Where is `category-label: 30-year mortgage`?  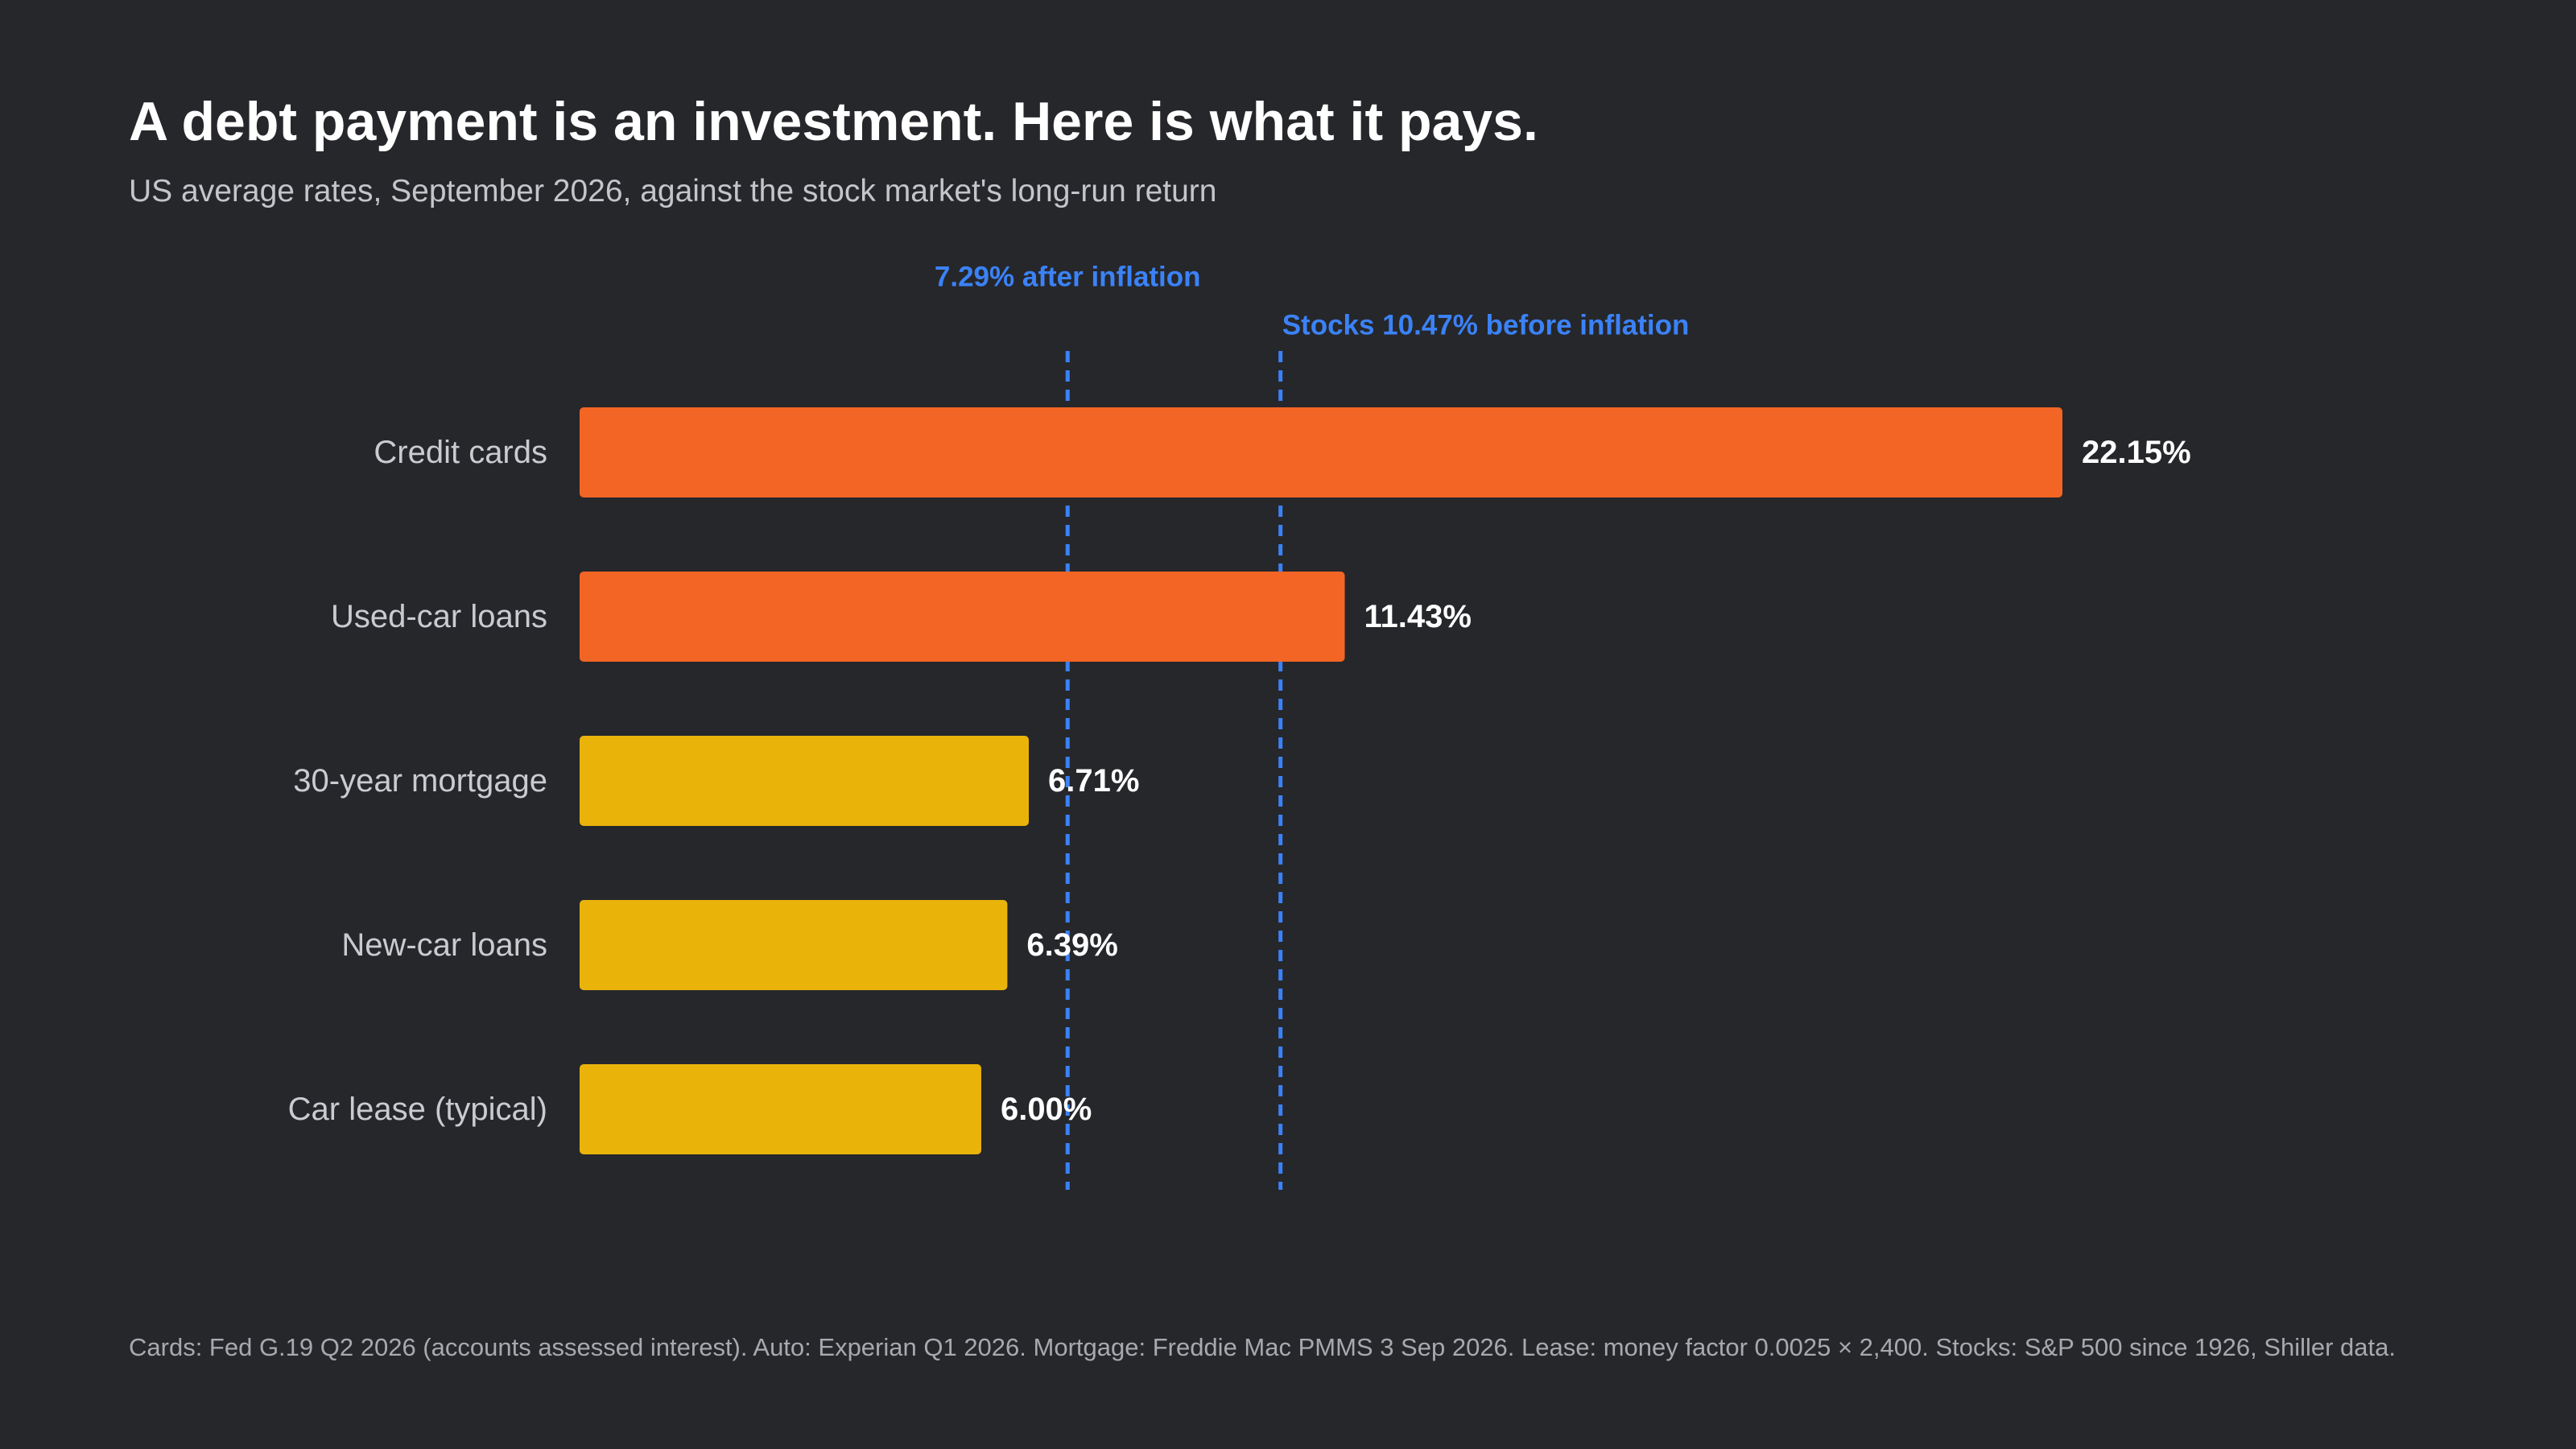 category-label: 30-year mortgage is located at coordinates (420, 781).